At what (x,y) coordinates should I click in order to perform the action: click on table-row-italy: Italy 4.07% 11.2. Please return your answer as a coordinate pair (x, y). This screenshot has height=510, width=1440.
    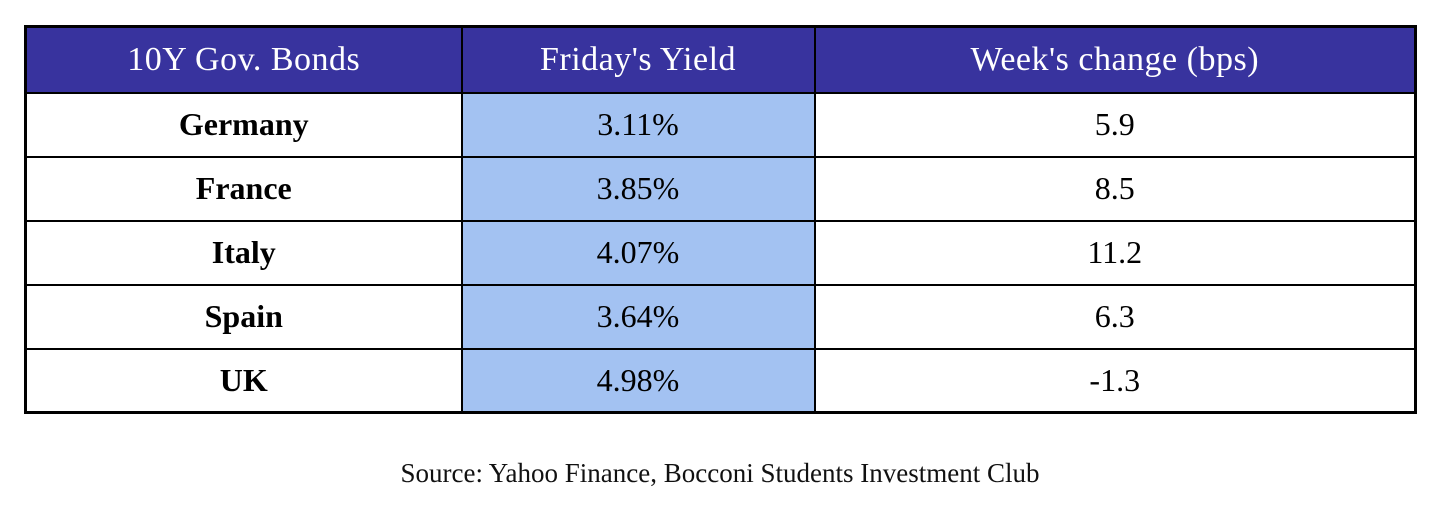
    Looking at the image, I should click on (720, 252).